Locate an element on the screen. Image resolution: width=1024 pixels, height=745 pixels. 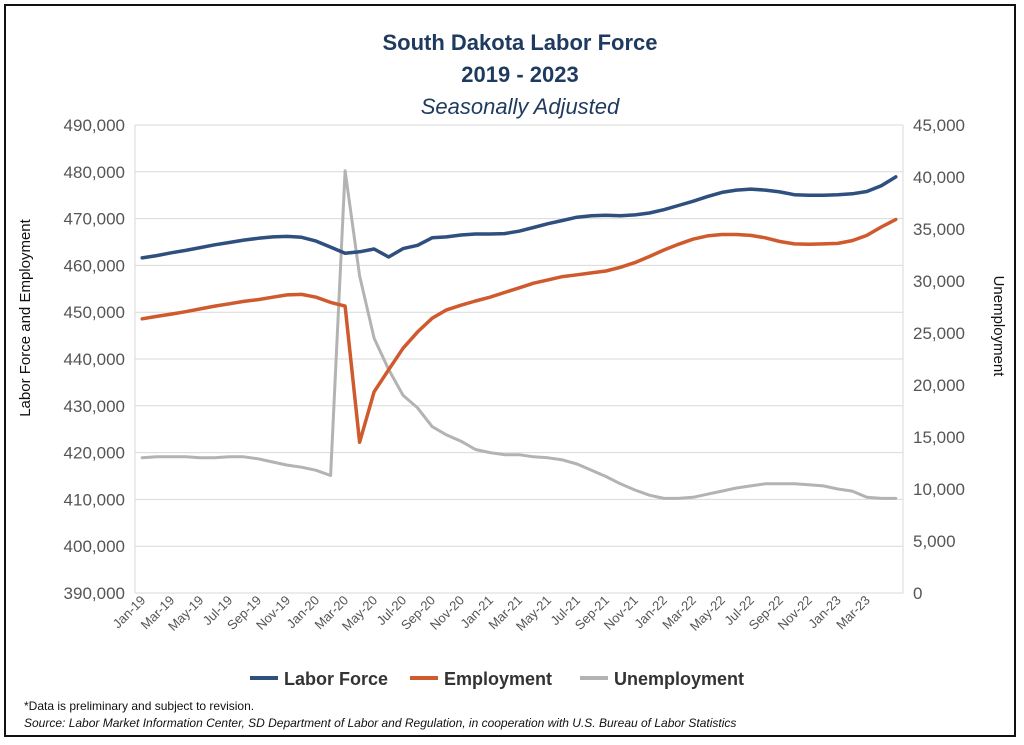
left-tick-label: 400,000 is located at coordinates (94, 546).